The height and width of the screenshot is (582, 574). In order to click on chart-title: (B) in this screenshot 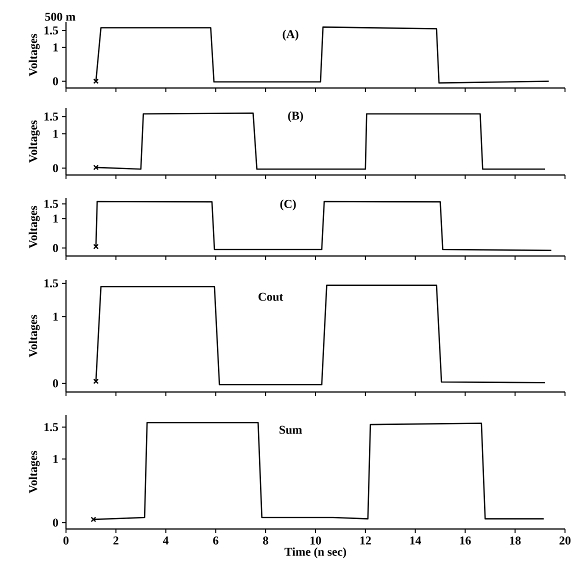, I will do `click(295, 116)`.